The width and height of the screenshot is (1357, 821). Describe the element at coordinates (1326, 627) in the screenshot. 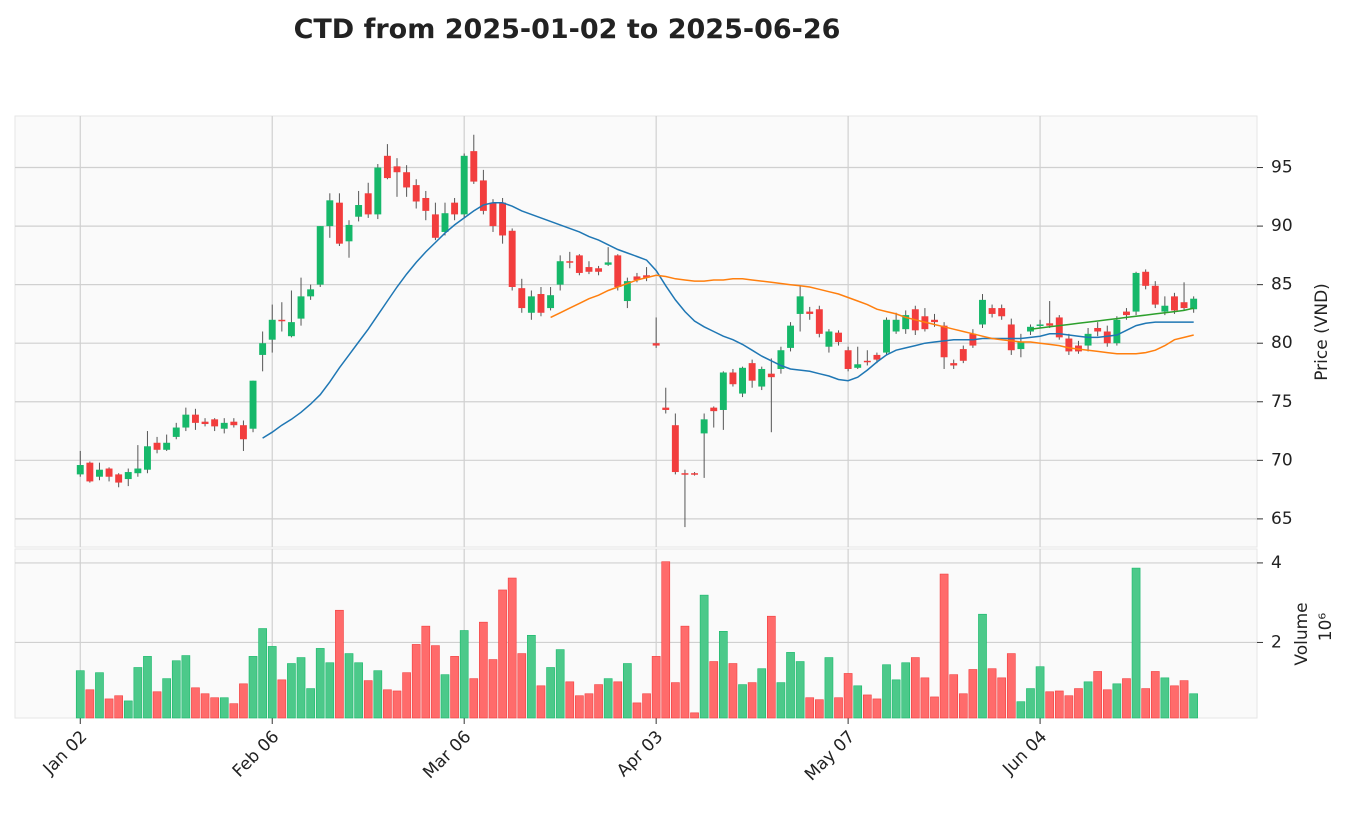

I see `volume-multiplier: 10⁶` at that location.